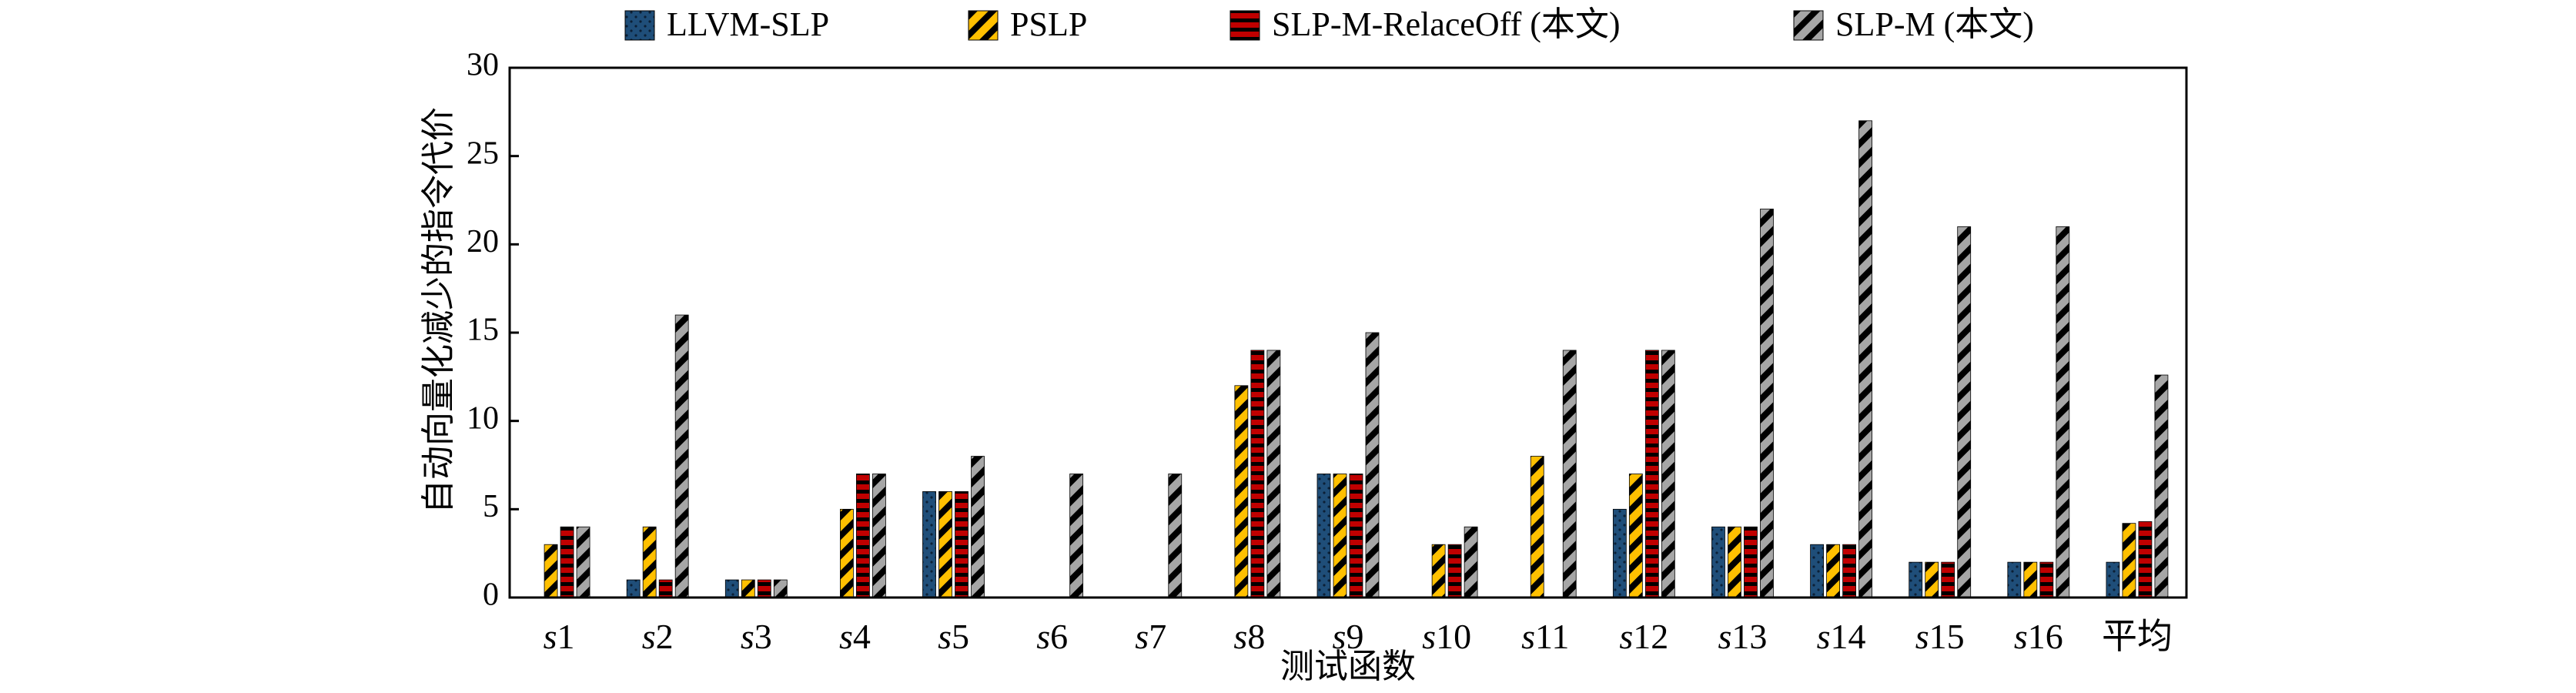  What do you see at coordinates (1447, 24) in the screenshot?
I see `legend-label-2: SLP-M-RelaceOff (本文)` at bounding box center [1447, 24].